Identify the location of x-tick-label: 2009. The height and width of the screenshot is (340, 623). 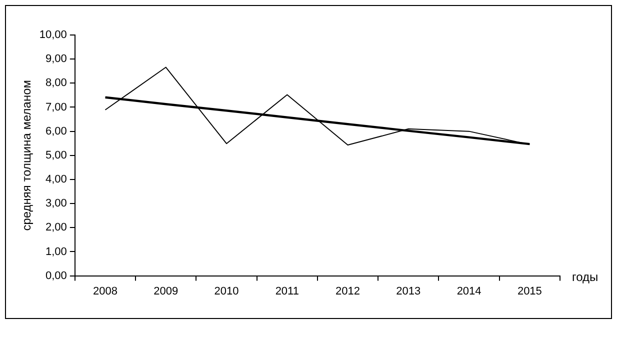
(166, 291).